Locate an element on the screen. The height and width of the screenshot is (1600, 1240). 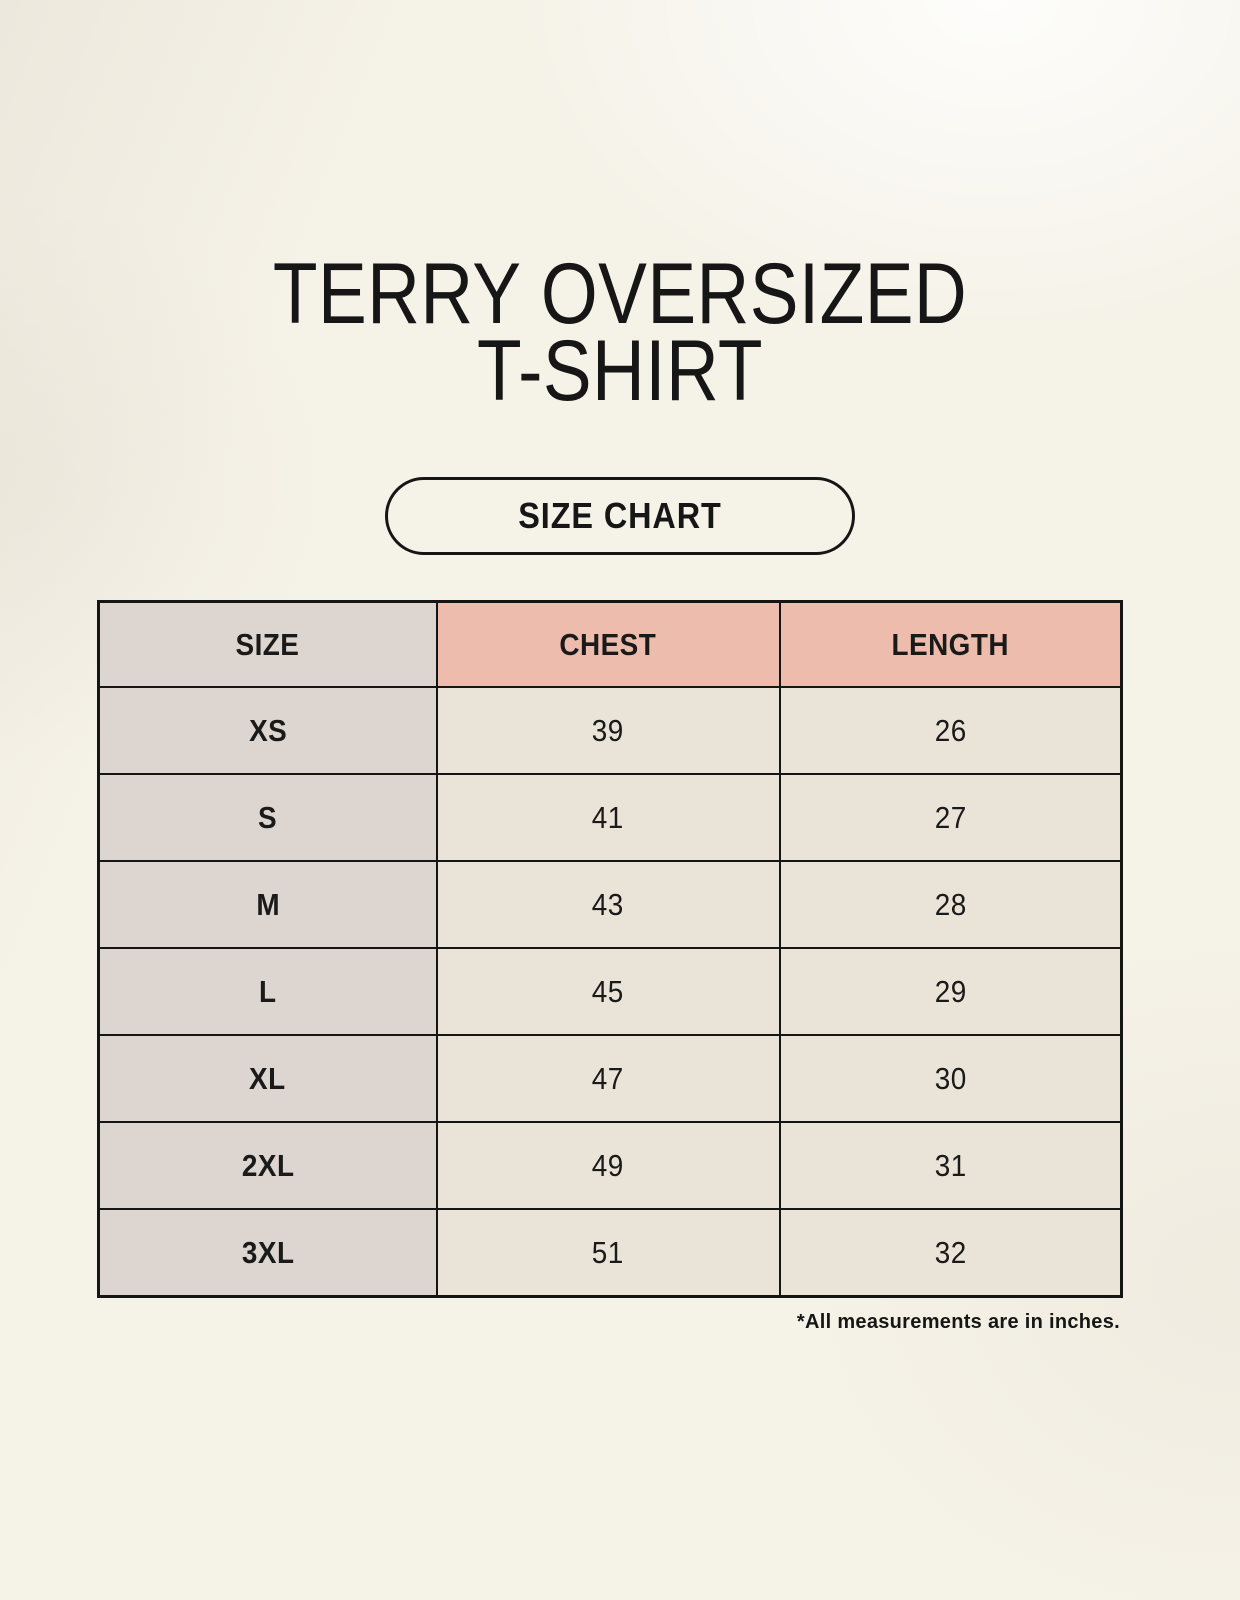
page-title-line1: TERRY OVERSIZED is located at coordinates (620, 294).